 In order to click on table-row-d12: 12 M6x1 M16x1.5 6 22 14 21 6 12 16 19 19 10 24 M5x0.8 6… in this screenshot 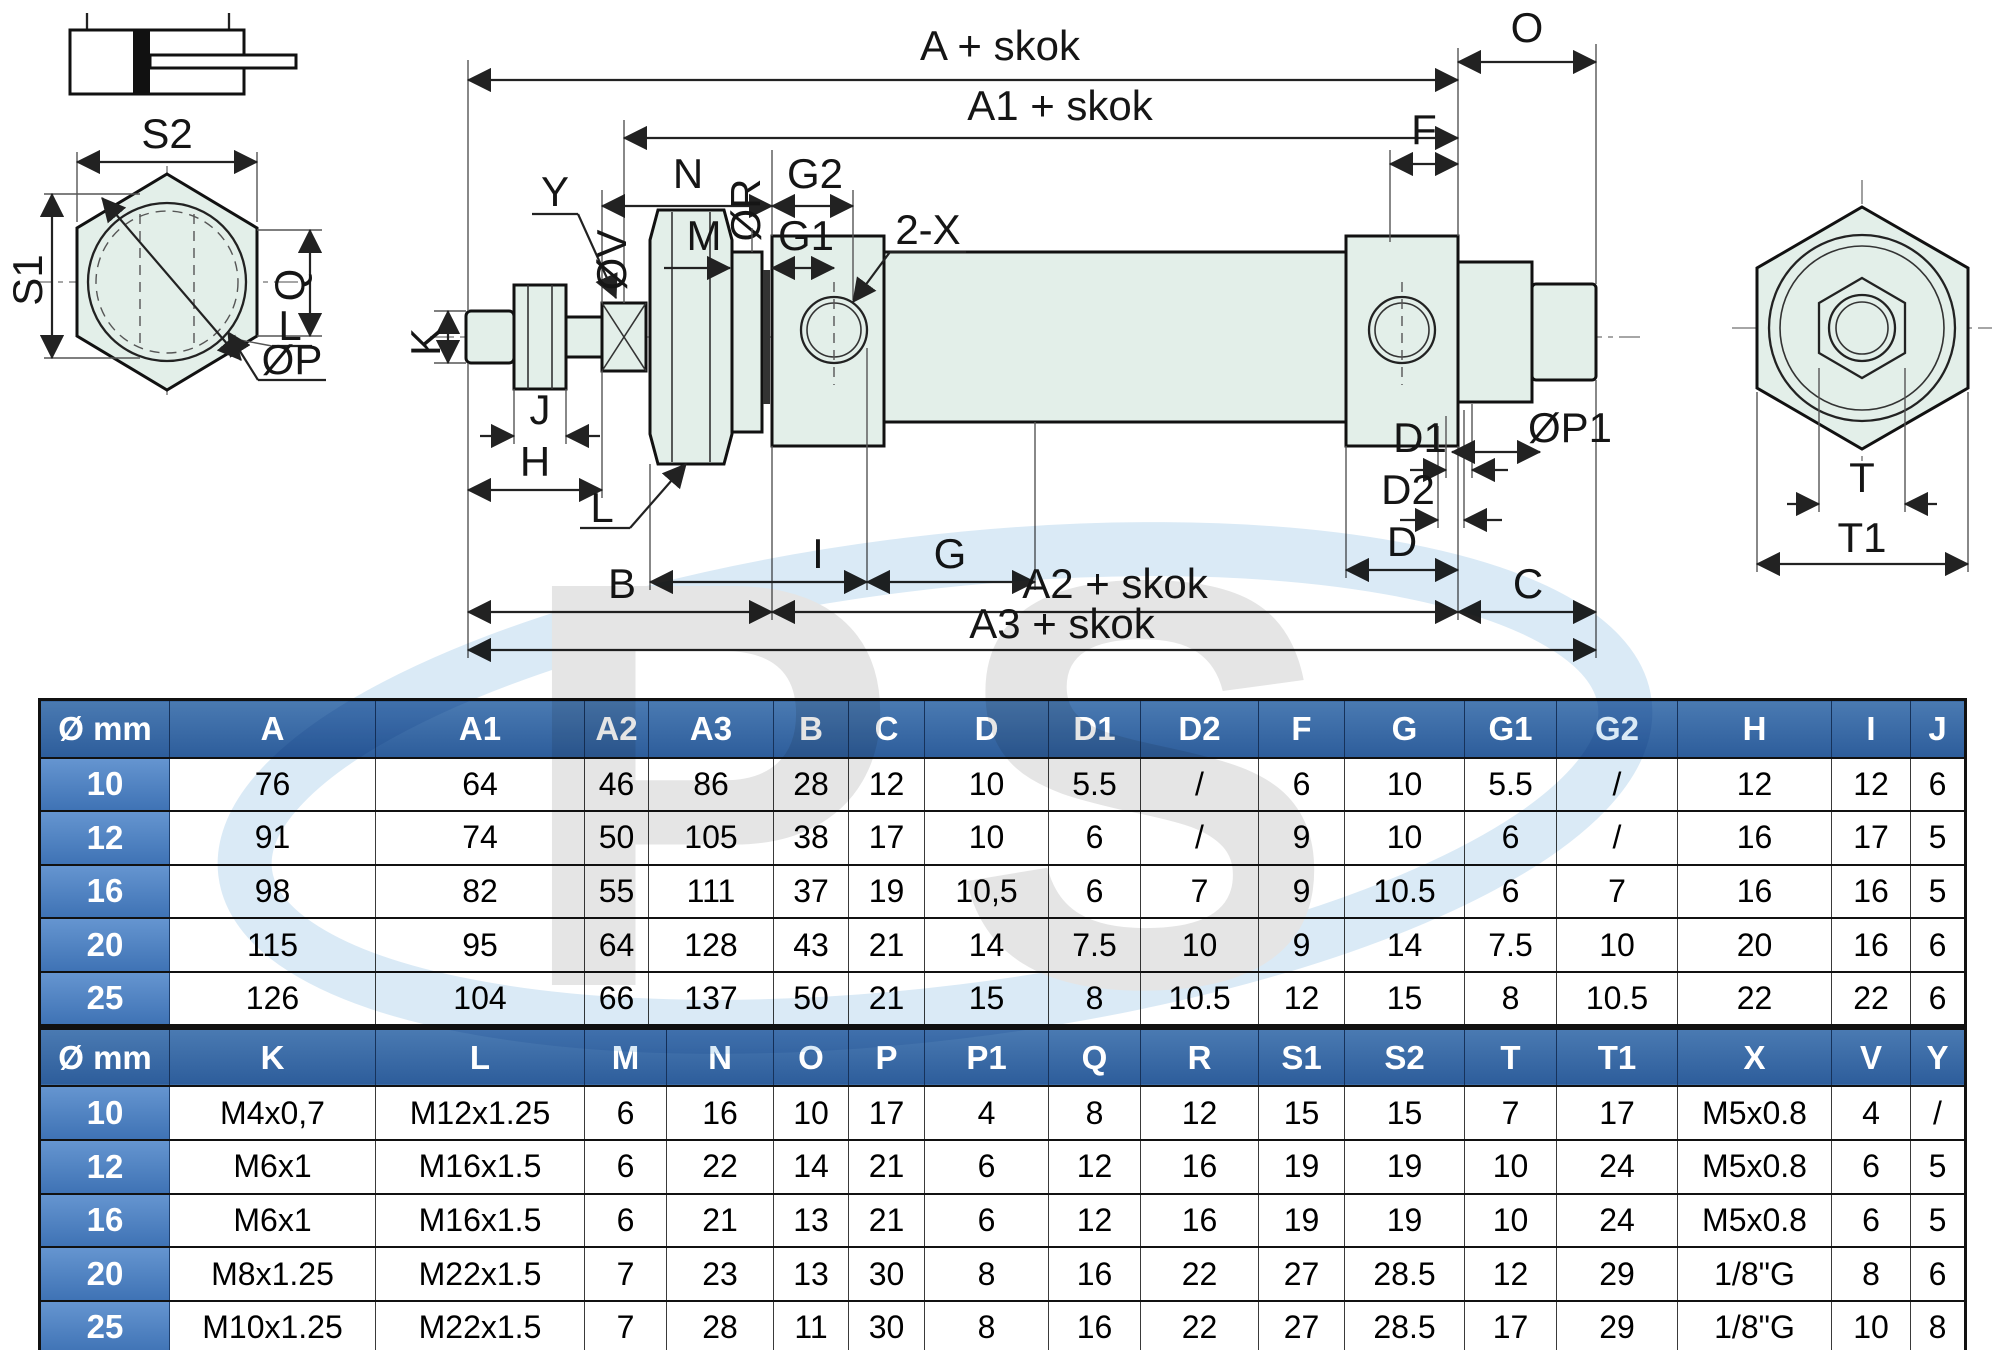, I will do `click(1002, 1167)`.